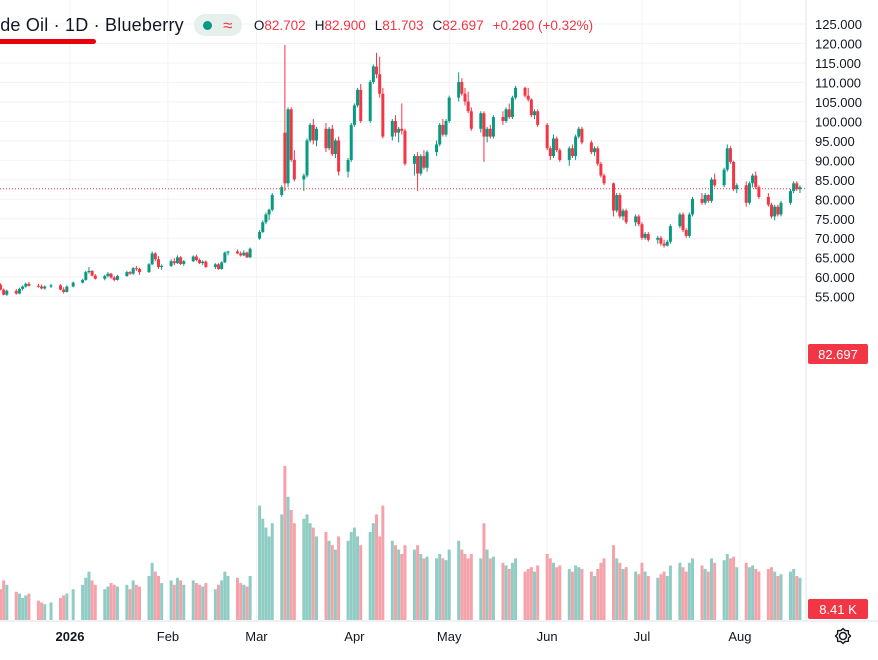 This screenshot has width=878, height=660. I want to click on volume-tag: 8.41 K, so click(838, 609).